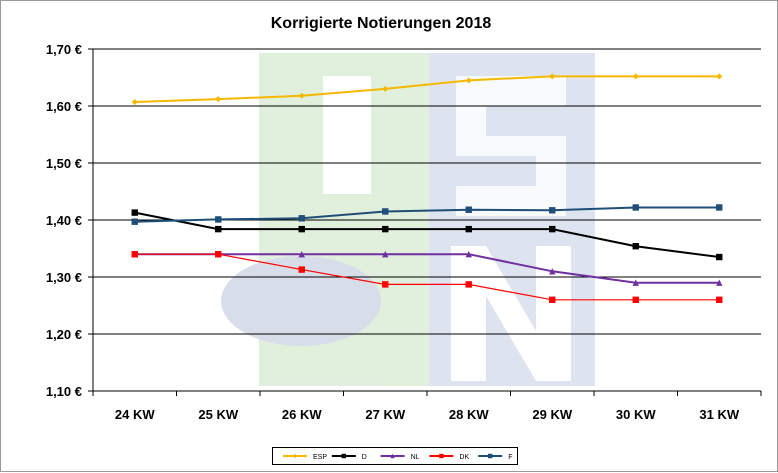 The image size is (778, 473). Describe the element at coordinates (495, 457) in the screenshot. I see `legend-item: F` at that location.